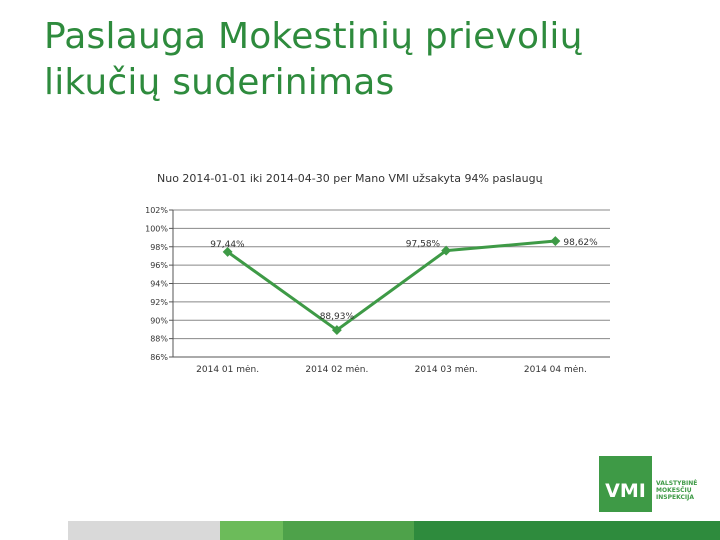 This screenshot has width=720, height=540. Describe the element at coordinates (159, 265) in the screenshot. I see `y-tick-label: 96%` at that location.